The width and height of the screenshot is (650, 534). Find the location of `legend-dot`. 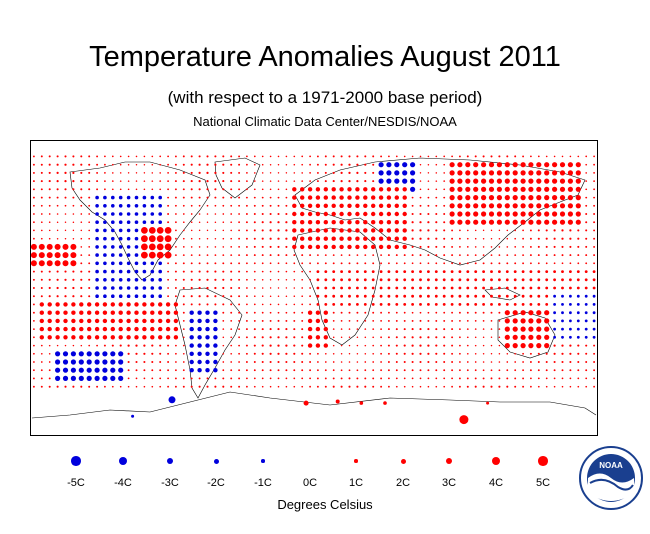

legend-dot is located at coordinates (76, 461).